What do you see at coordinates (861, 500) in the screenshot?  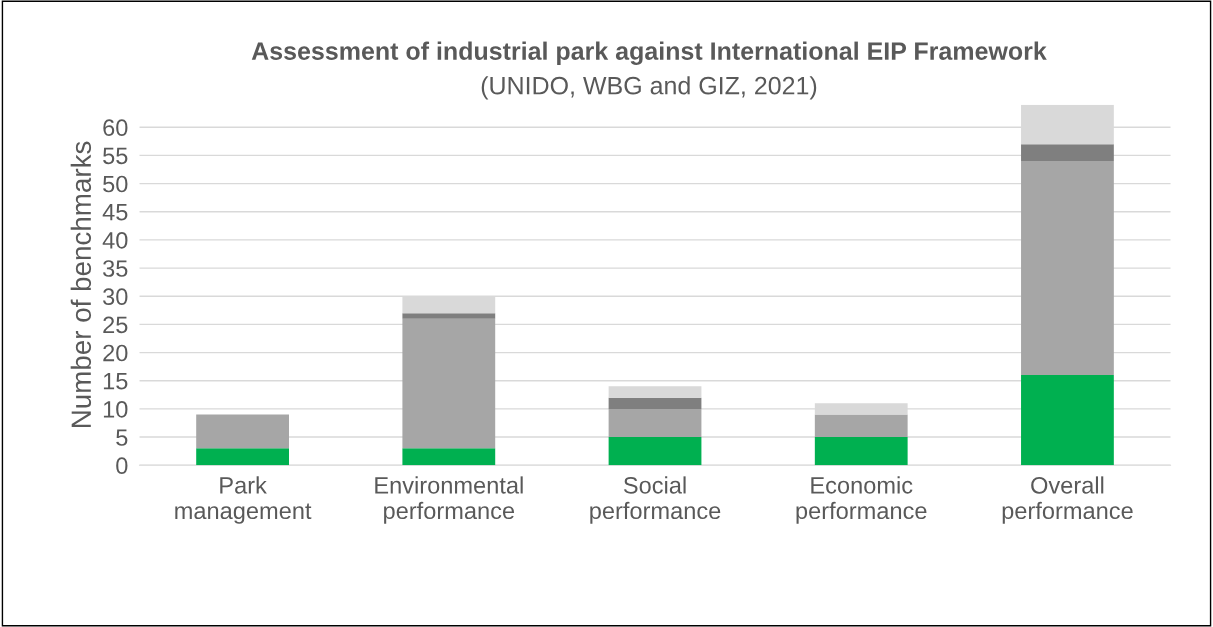 I see `x-tick-label: Economic performance` at bounding box center [861, 500].